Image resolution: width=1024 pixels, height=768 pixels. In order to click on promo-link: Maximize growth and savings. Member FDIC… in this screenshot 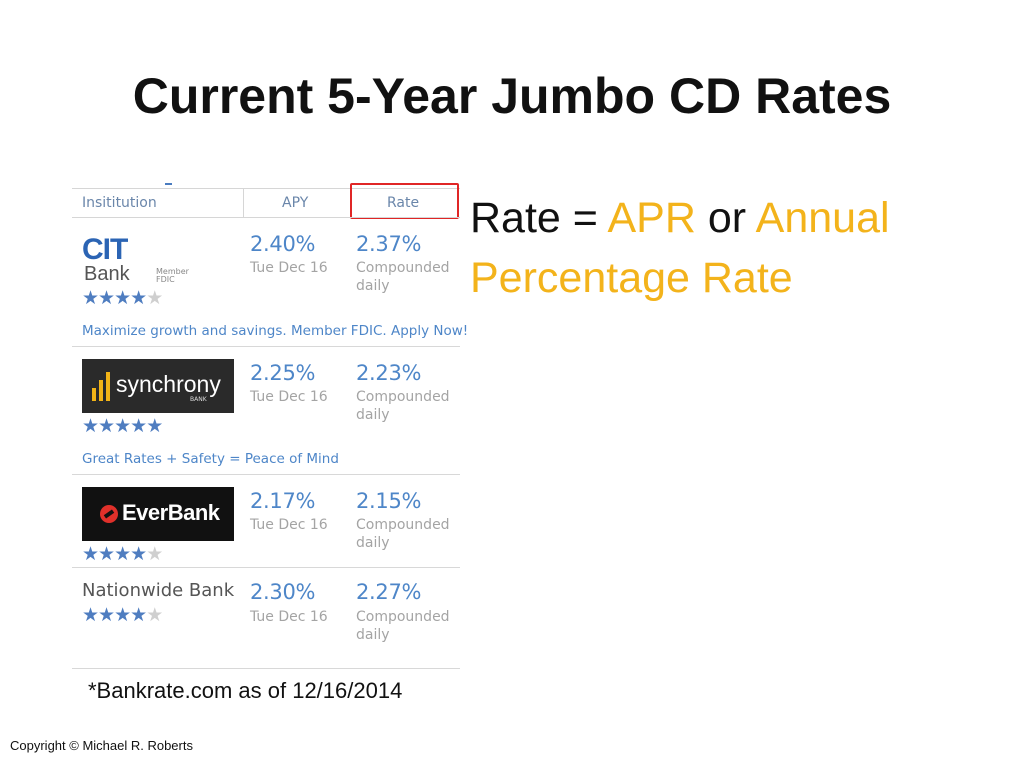, I will do `click(275, 331)`.